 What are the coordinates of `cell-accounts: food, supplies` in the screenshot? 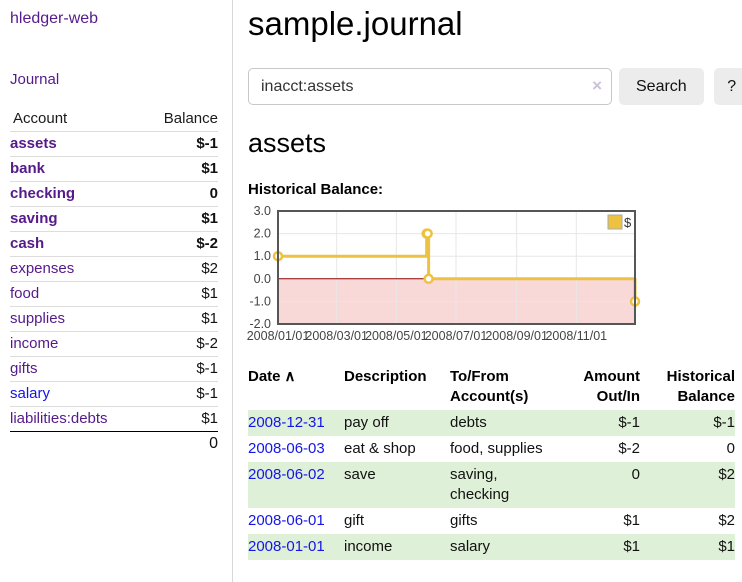 It's located at (496, 448).